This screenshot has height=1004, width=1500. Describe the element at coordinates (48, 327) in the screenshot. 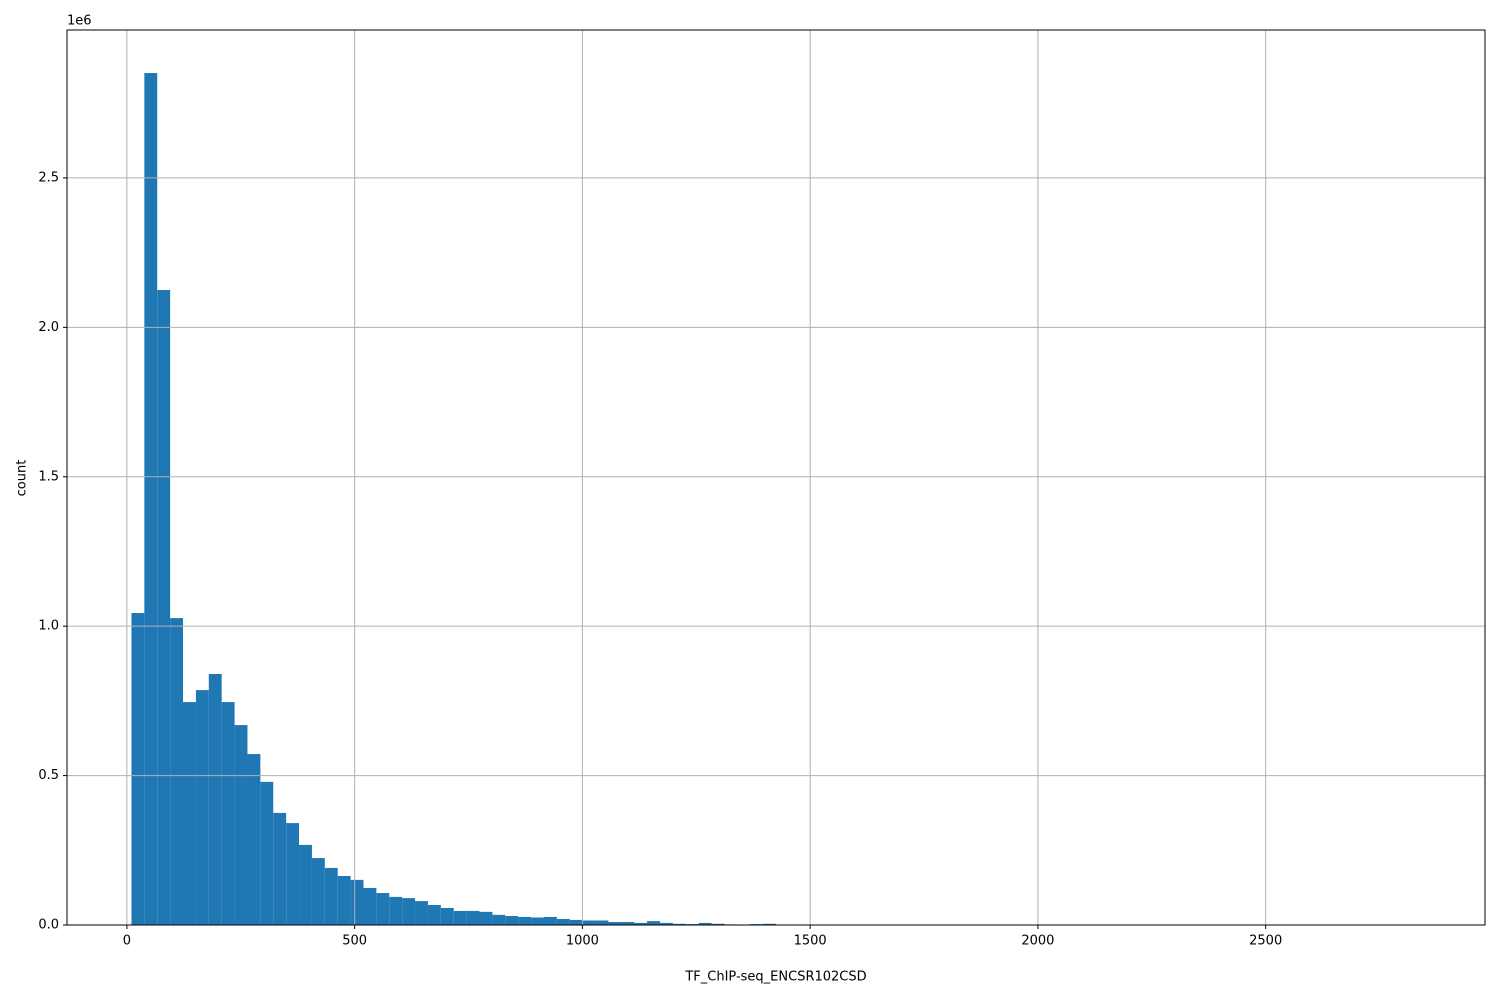

I see `y-tick-label: 2.0` at that location.